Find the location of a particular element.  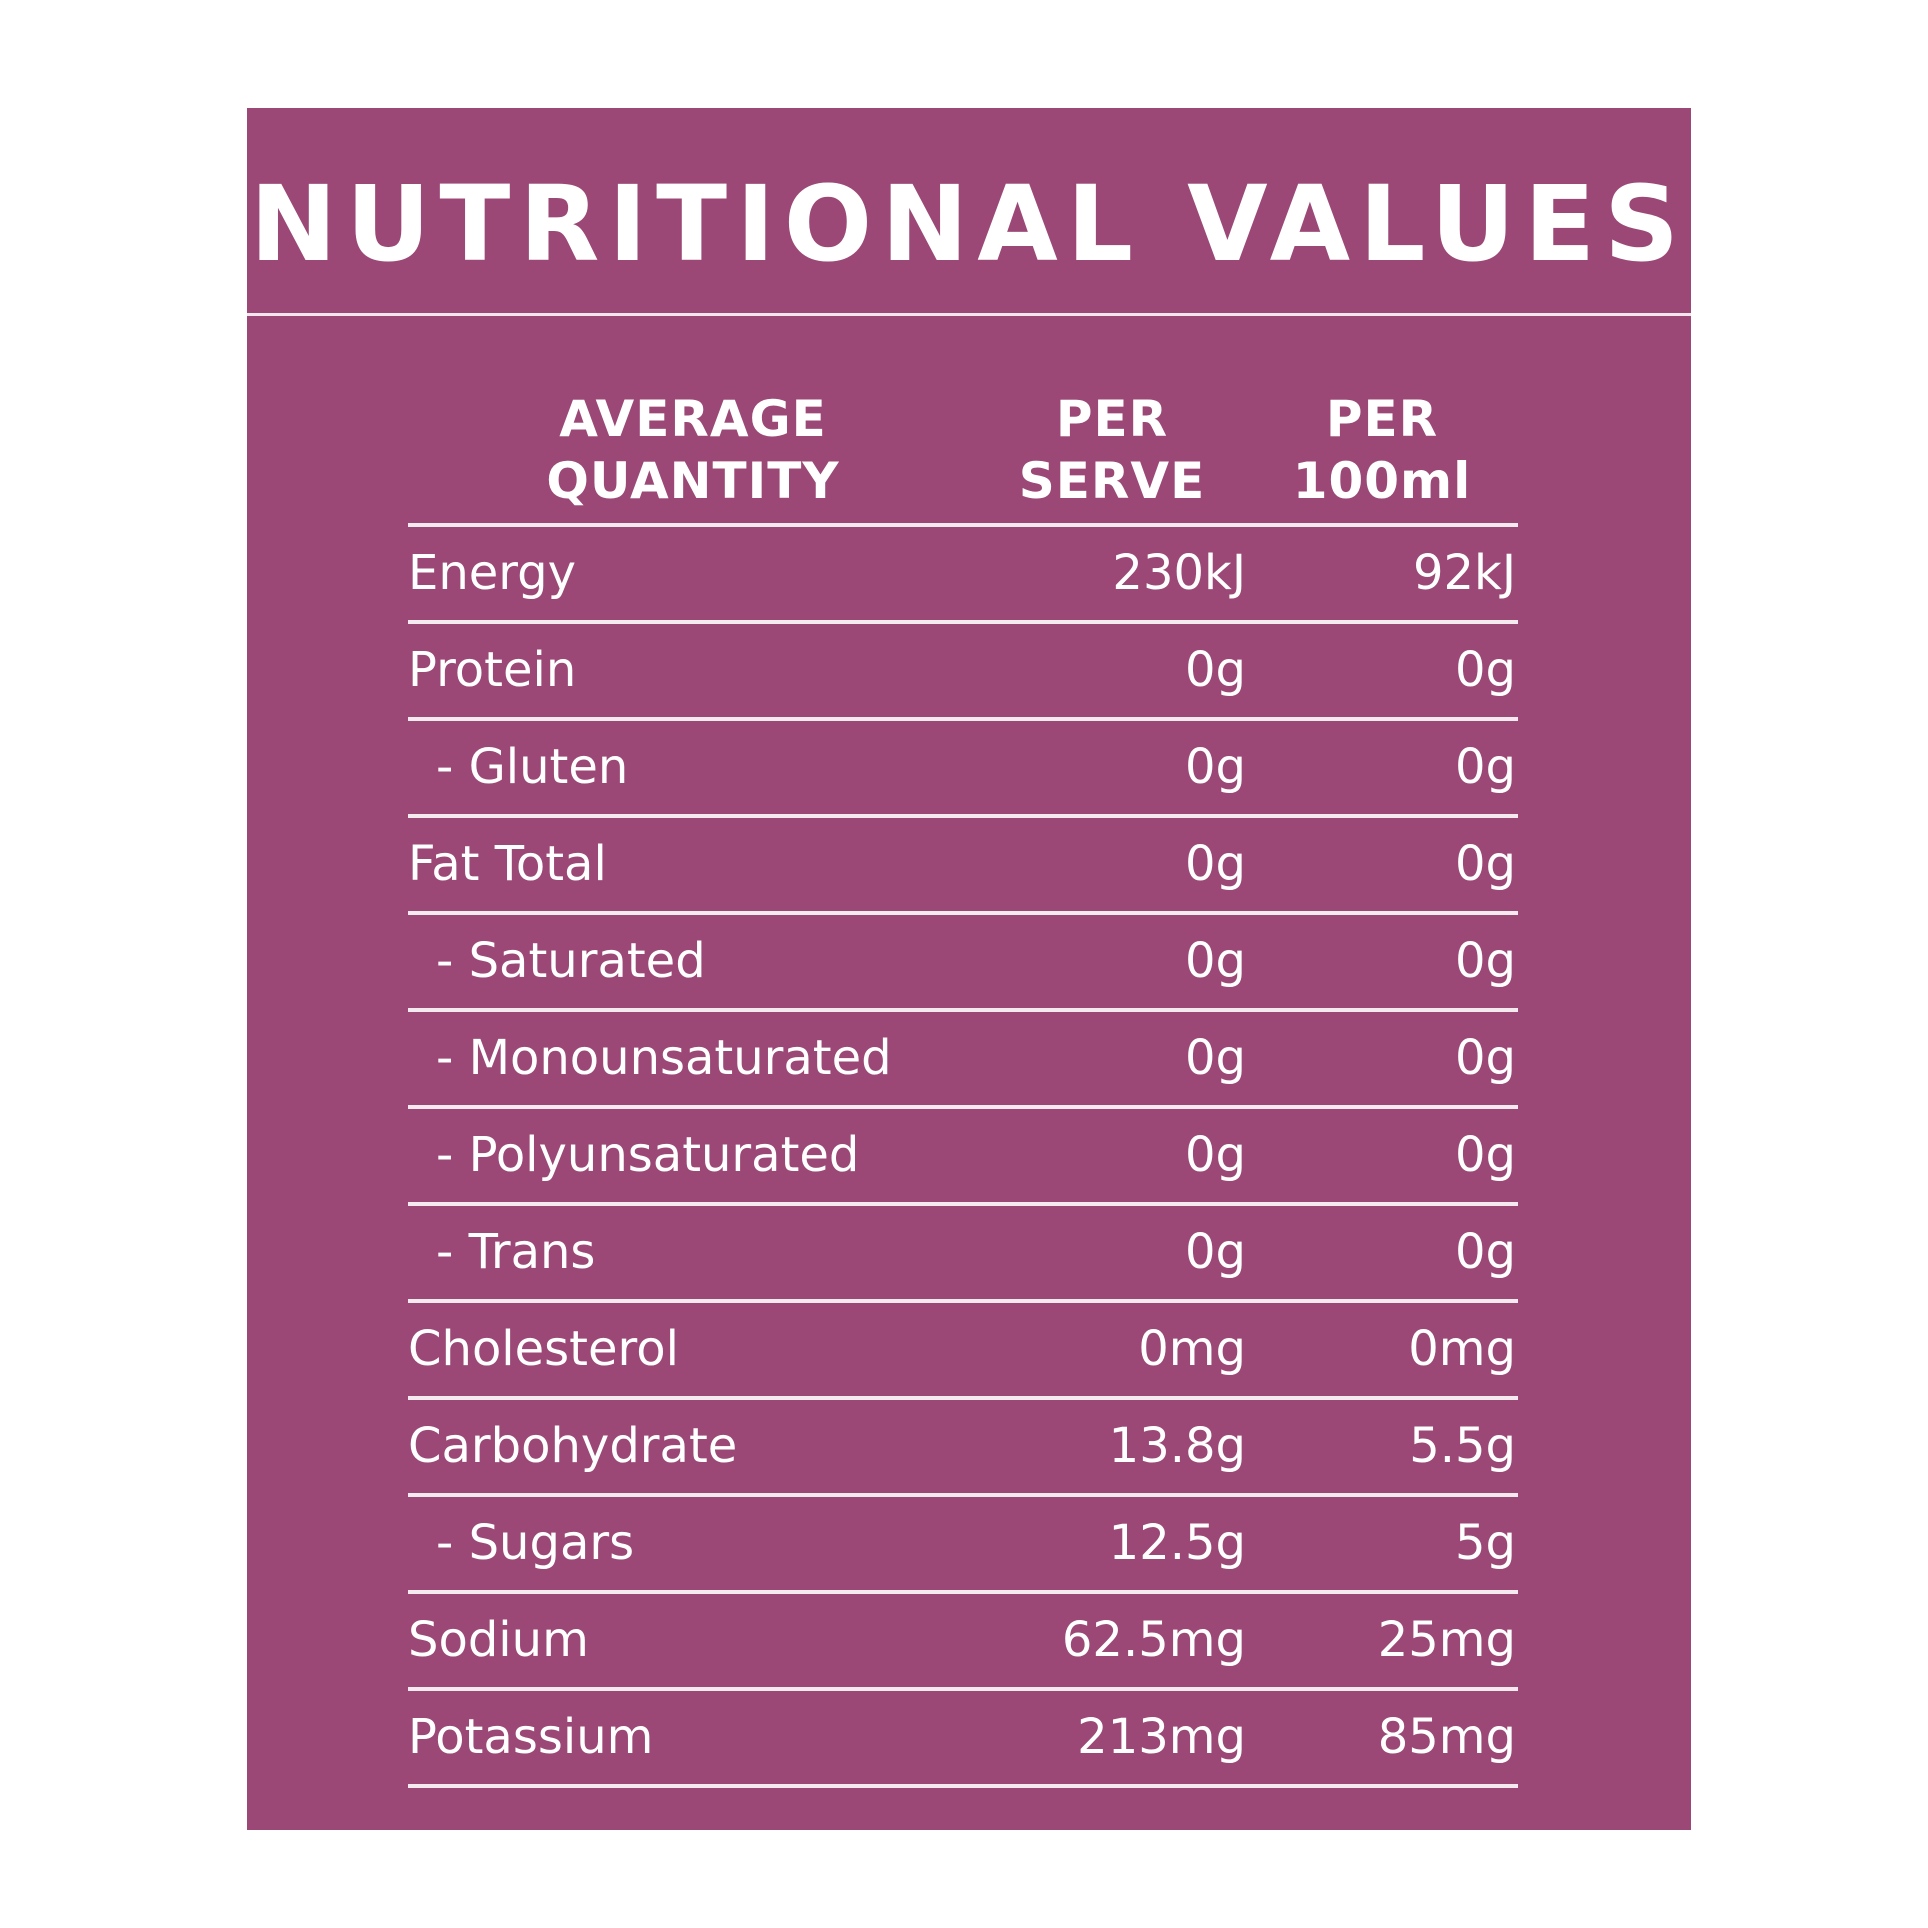

header-cell: PER 100ml is located at coordinates (1382, 450).